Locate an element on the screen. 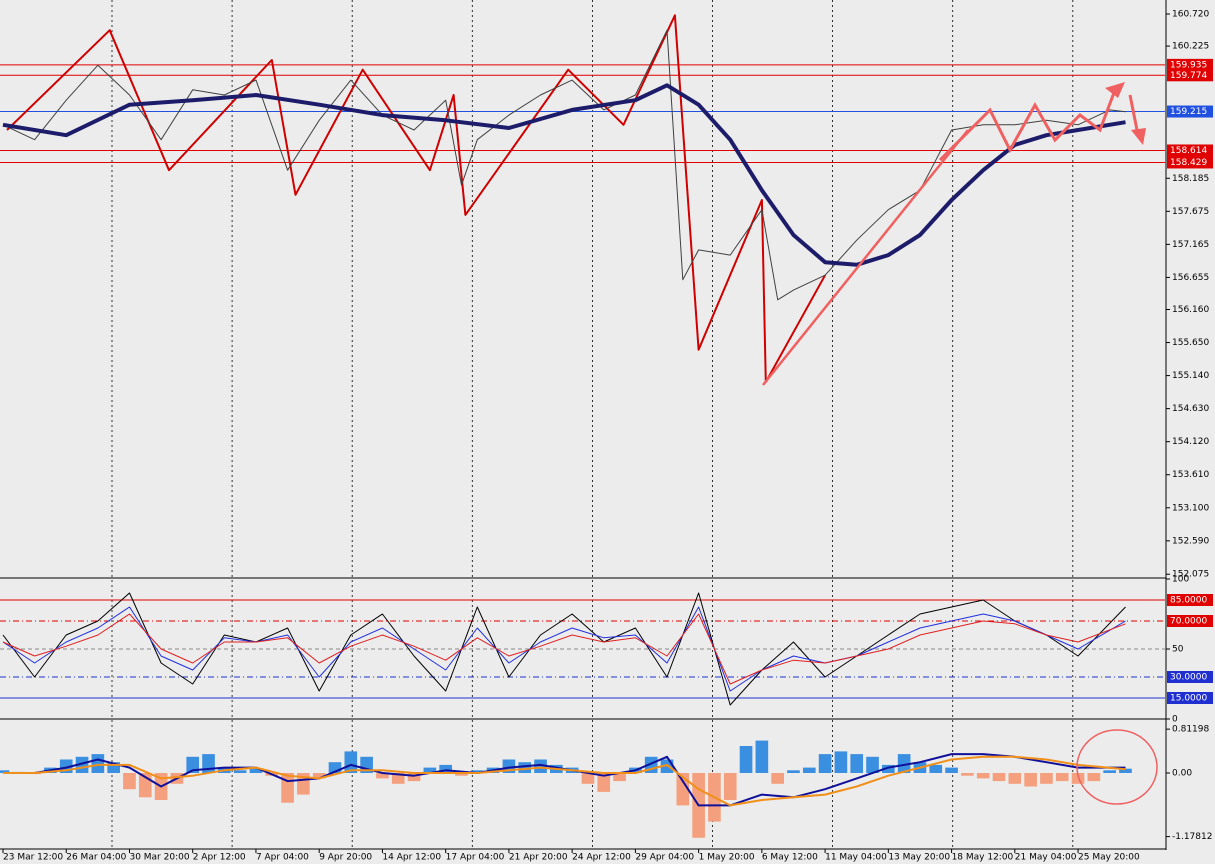 This screenshot has height=864, width=1215. series-line is located at coordinates (564, 649).